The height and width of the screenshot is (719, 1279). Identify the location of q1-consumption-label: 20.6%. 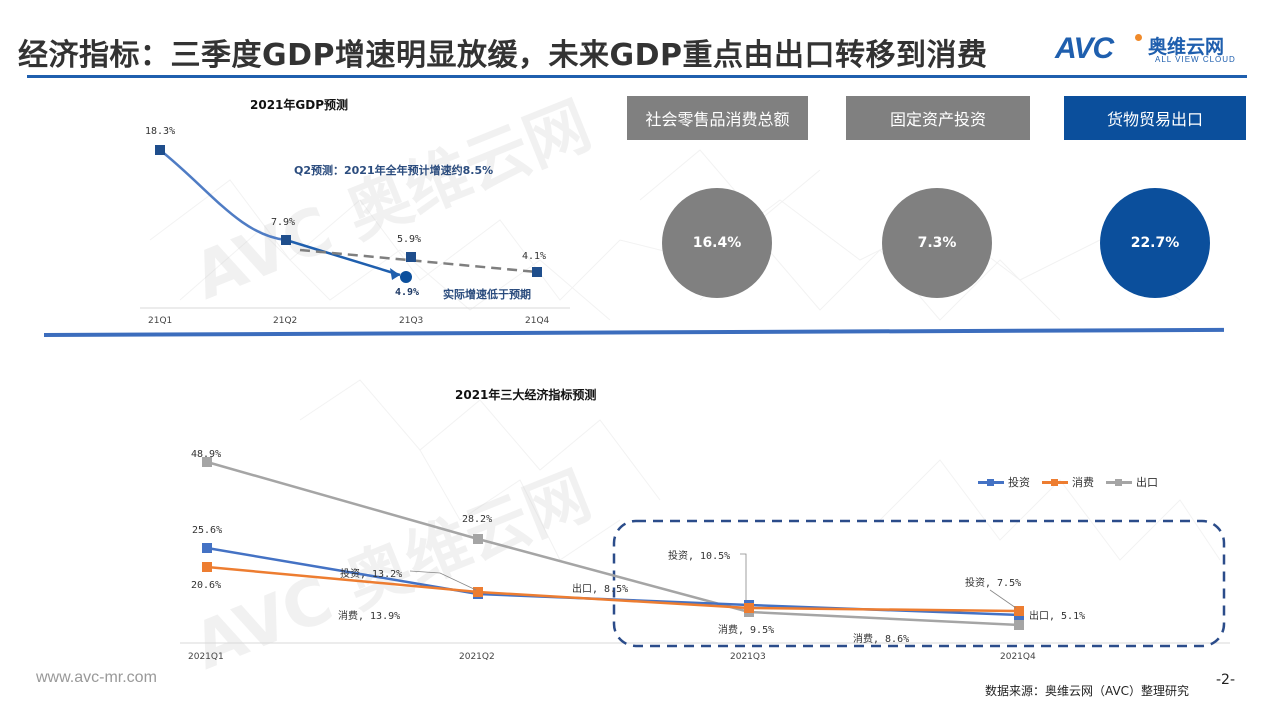
(206, 585).